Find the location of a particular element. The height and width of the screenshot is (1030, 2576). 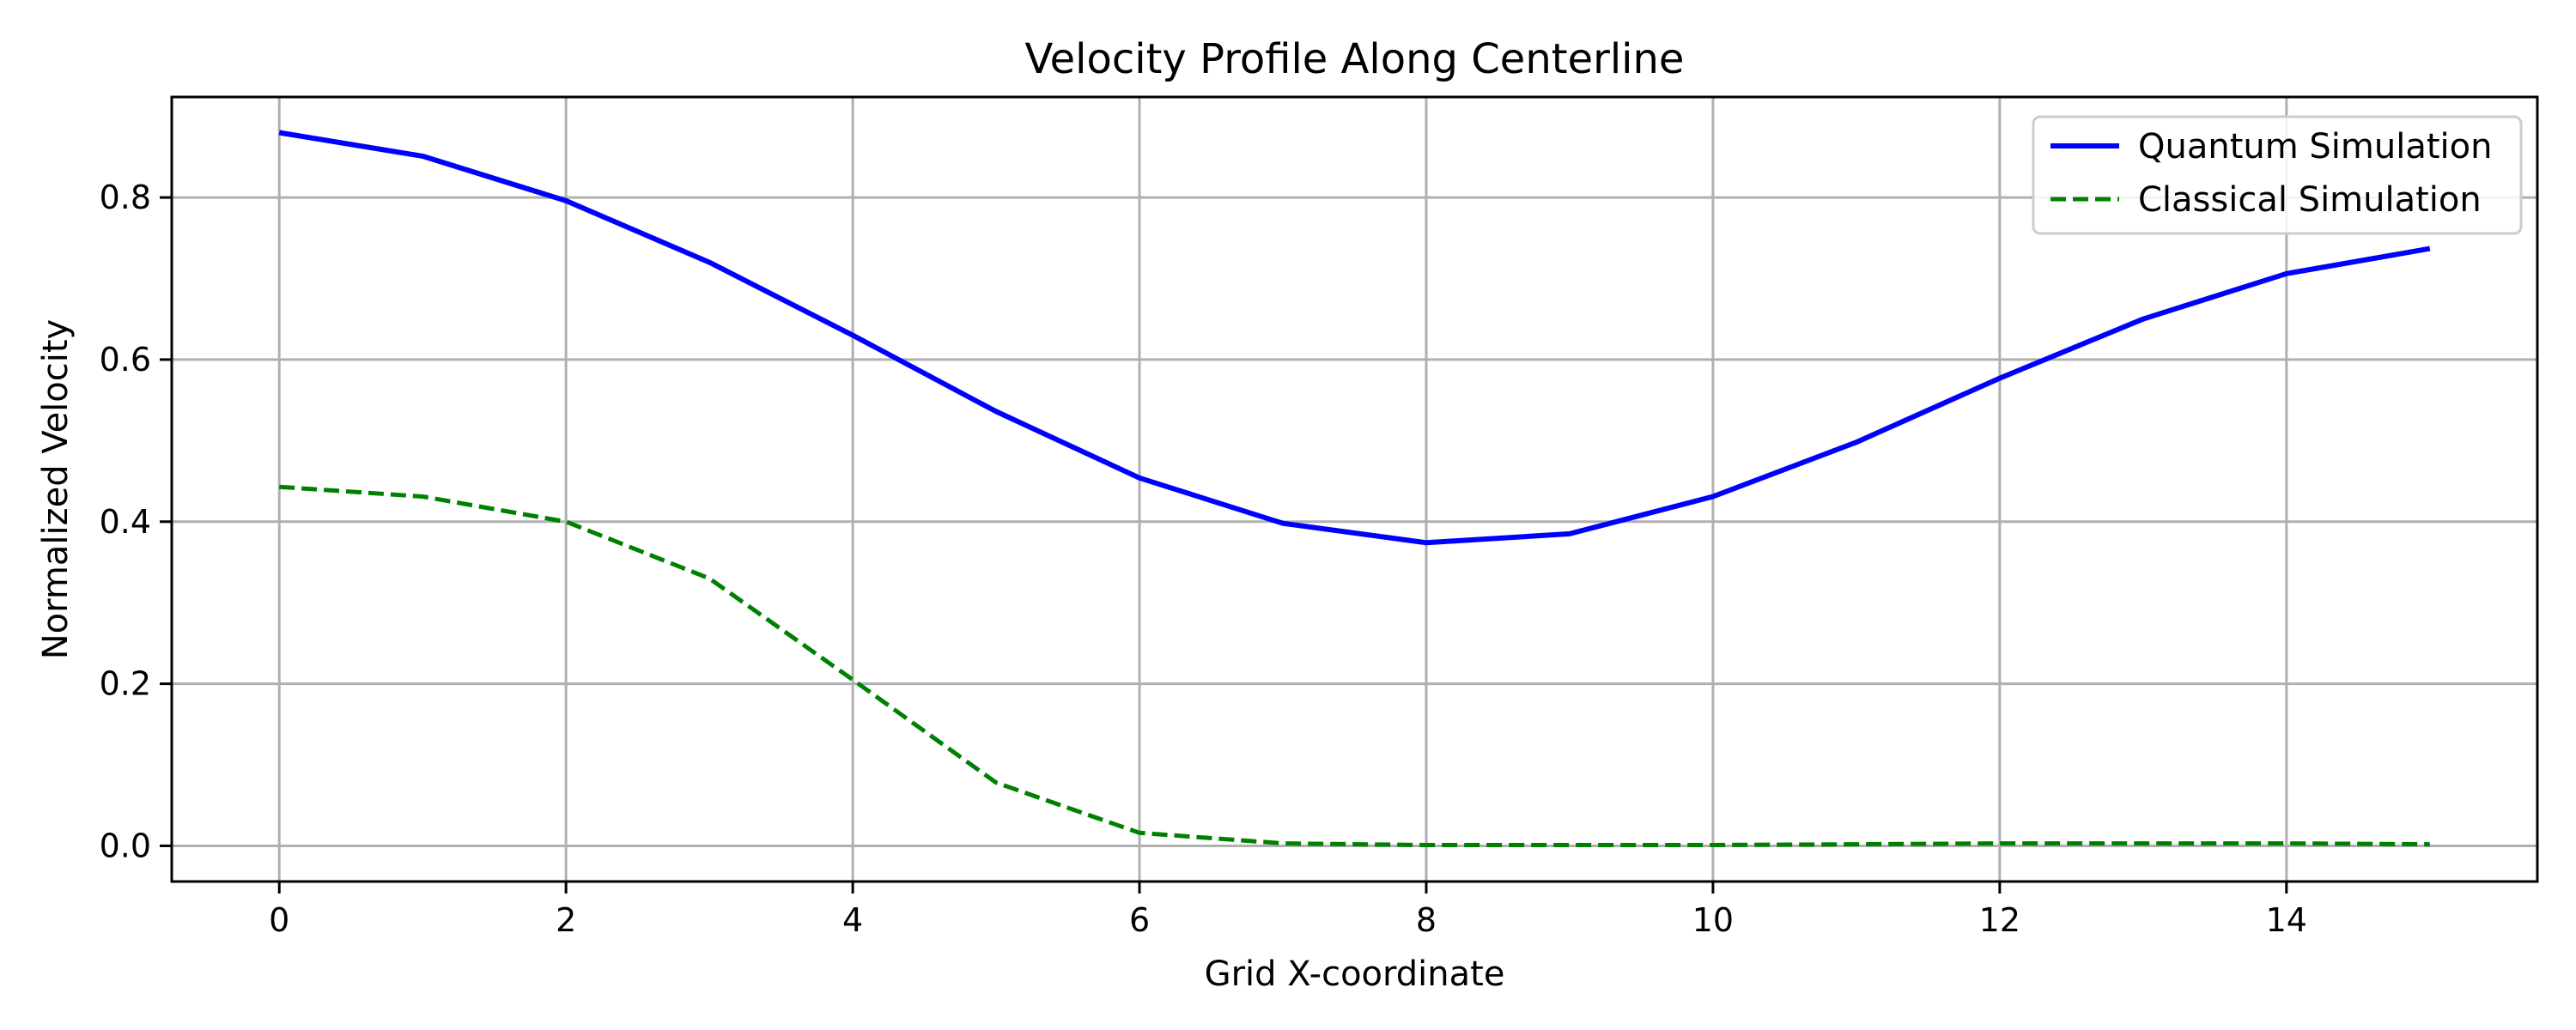

y-axis-label: Normalized Velocity is located at coordinates (56, 489).